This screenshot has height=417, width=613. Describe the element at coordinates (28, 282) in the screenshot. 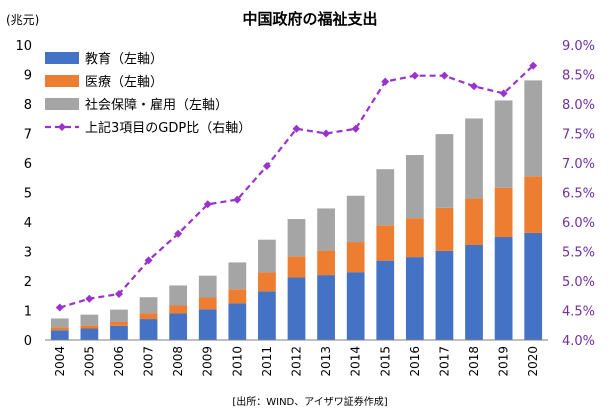

I see `left-tick-label-2: 2` at that location.